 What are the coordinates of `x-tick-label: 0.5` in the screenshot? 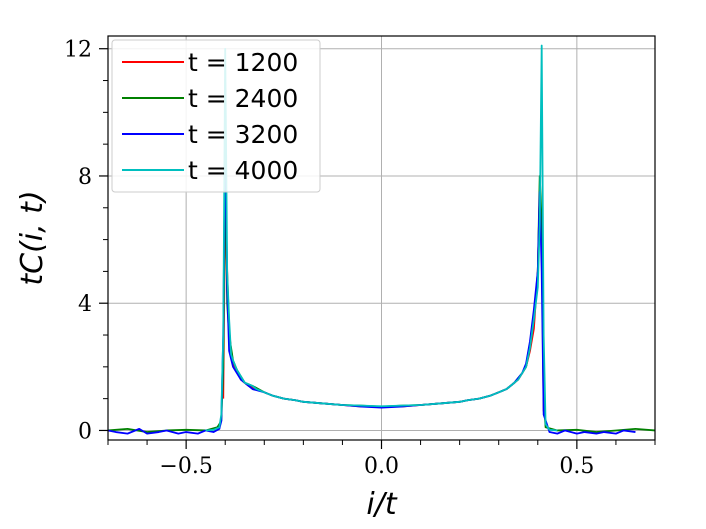 It's located at (576, 466).